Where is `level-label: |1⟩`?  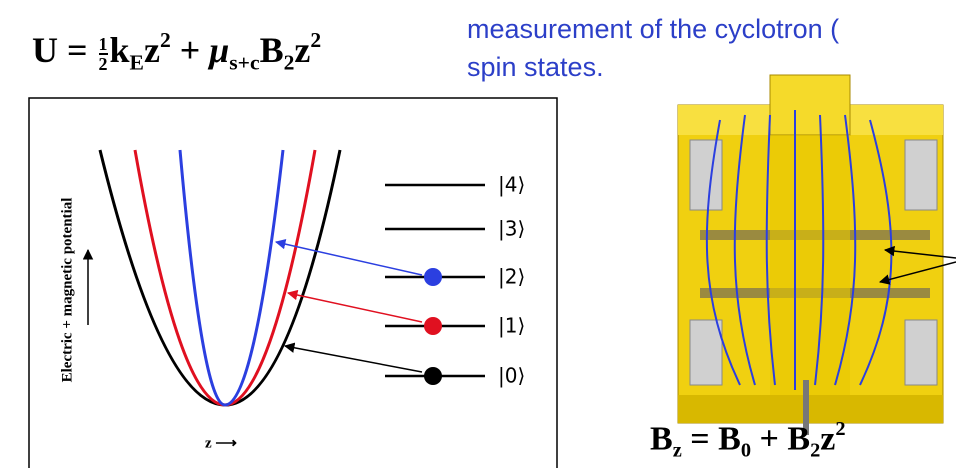 level-label: |1⟩ is located at coordinates (511, 326).